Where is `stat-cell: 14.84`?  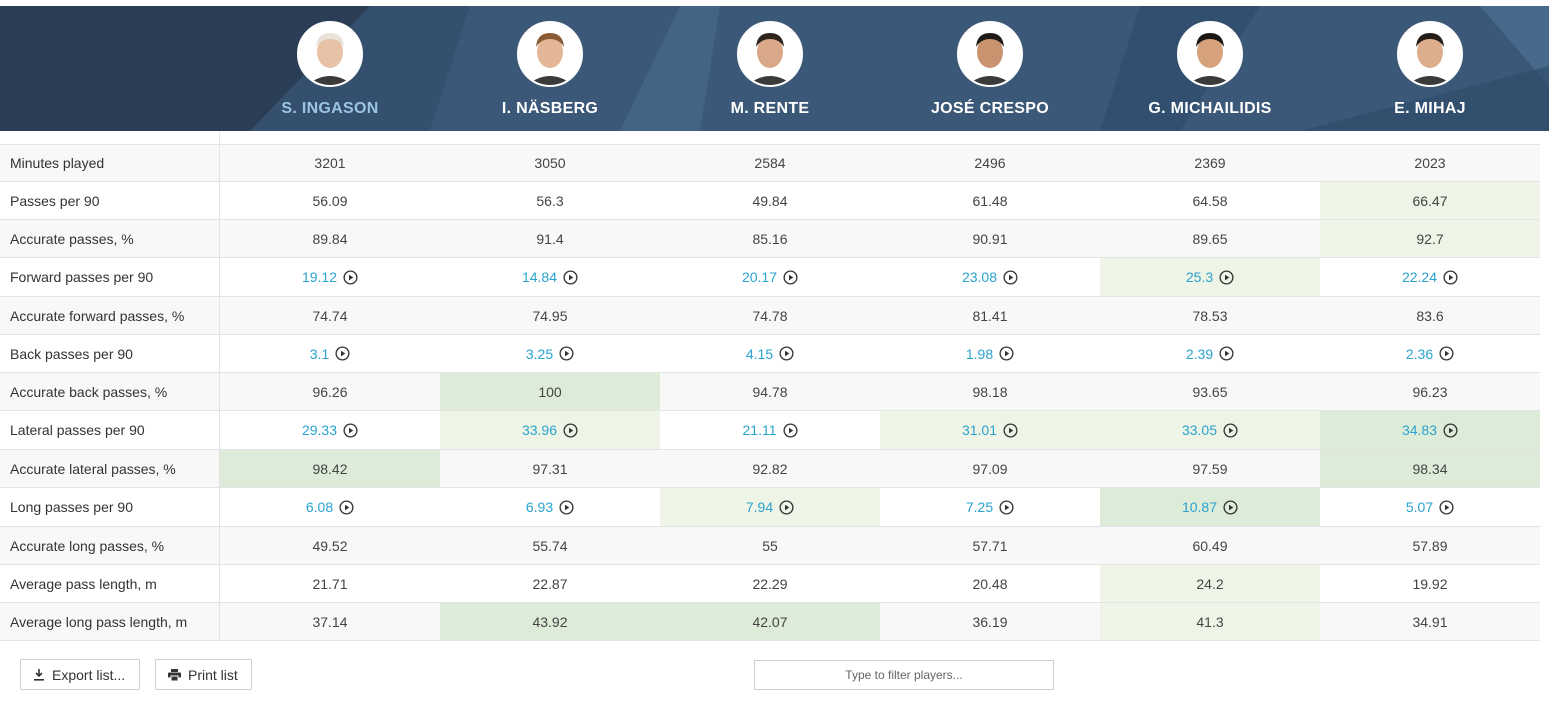
stat-cell: 14.84 is located at coordinates (550, 277).